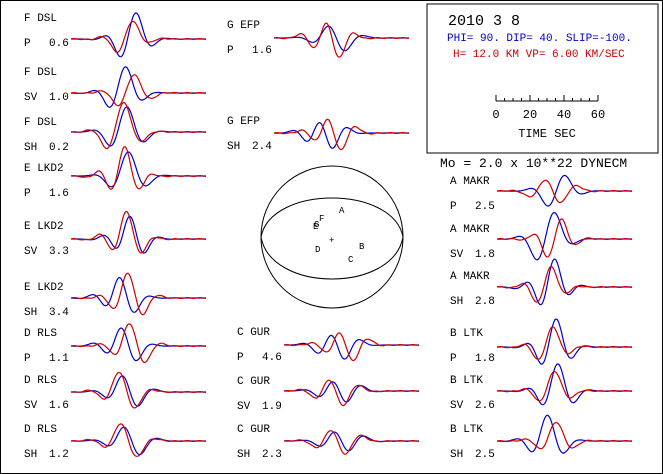 This screenshot has height=474, width=663. I want to click on trace-panel: F DSL SH 0.2, so click(115, 127).